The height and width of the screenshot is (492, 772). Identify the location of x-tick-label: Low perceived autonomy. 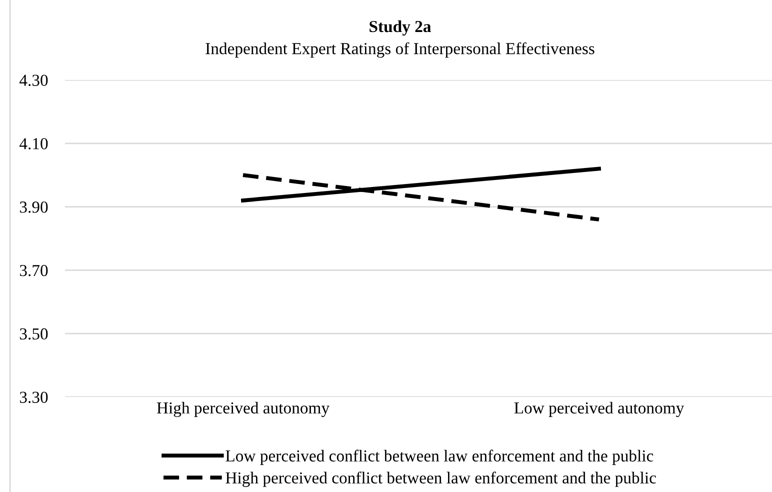
(599, 410).